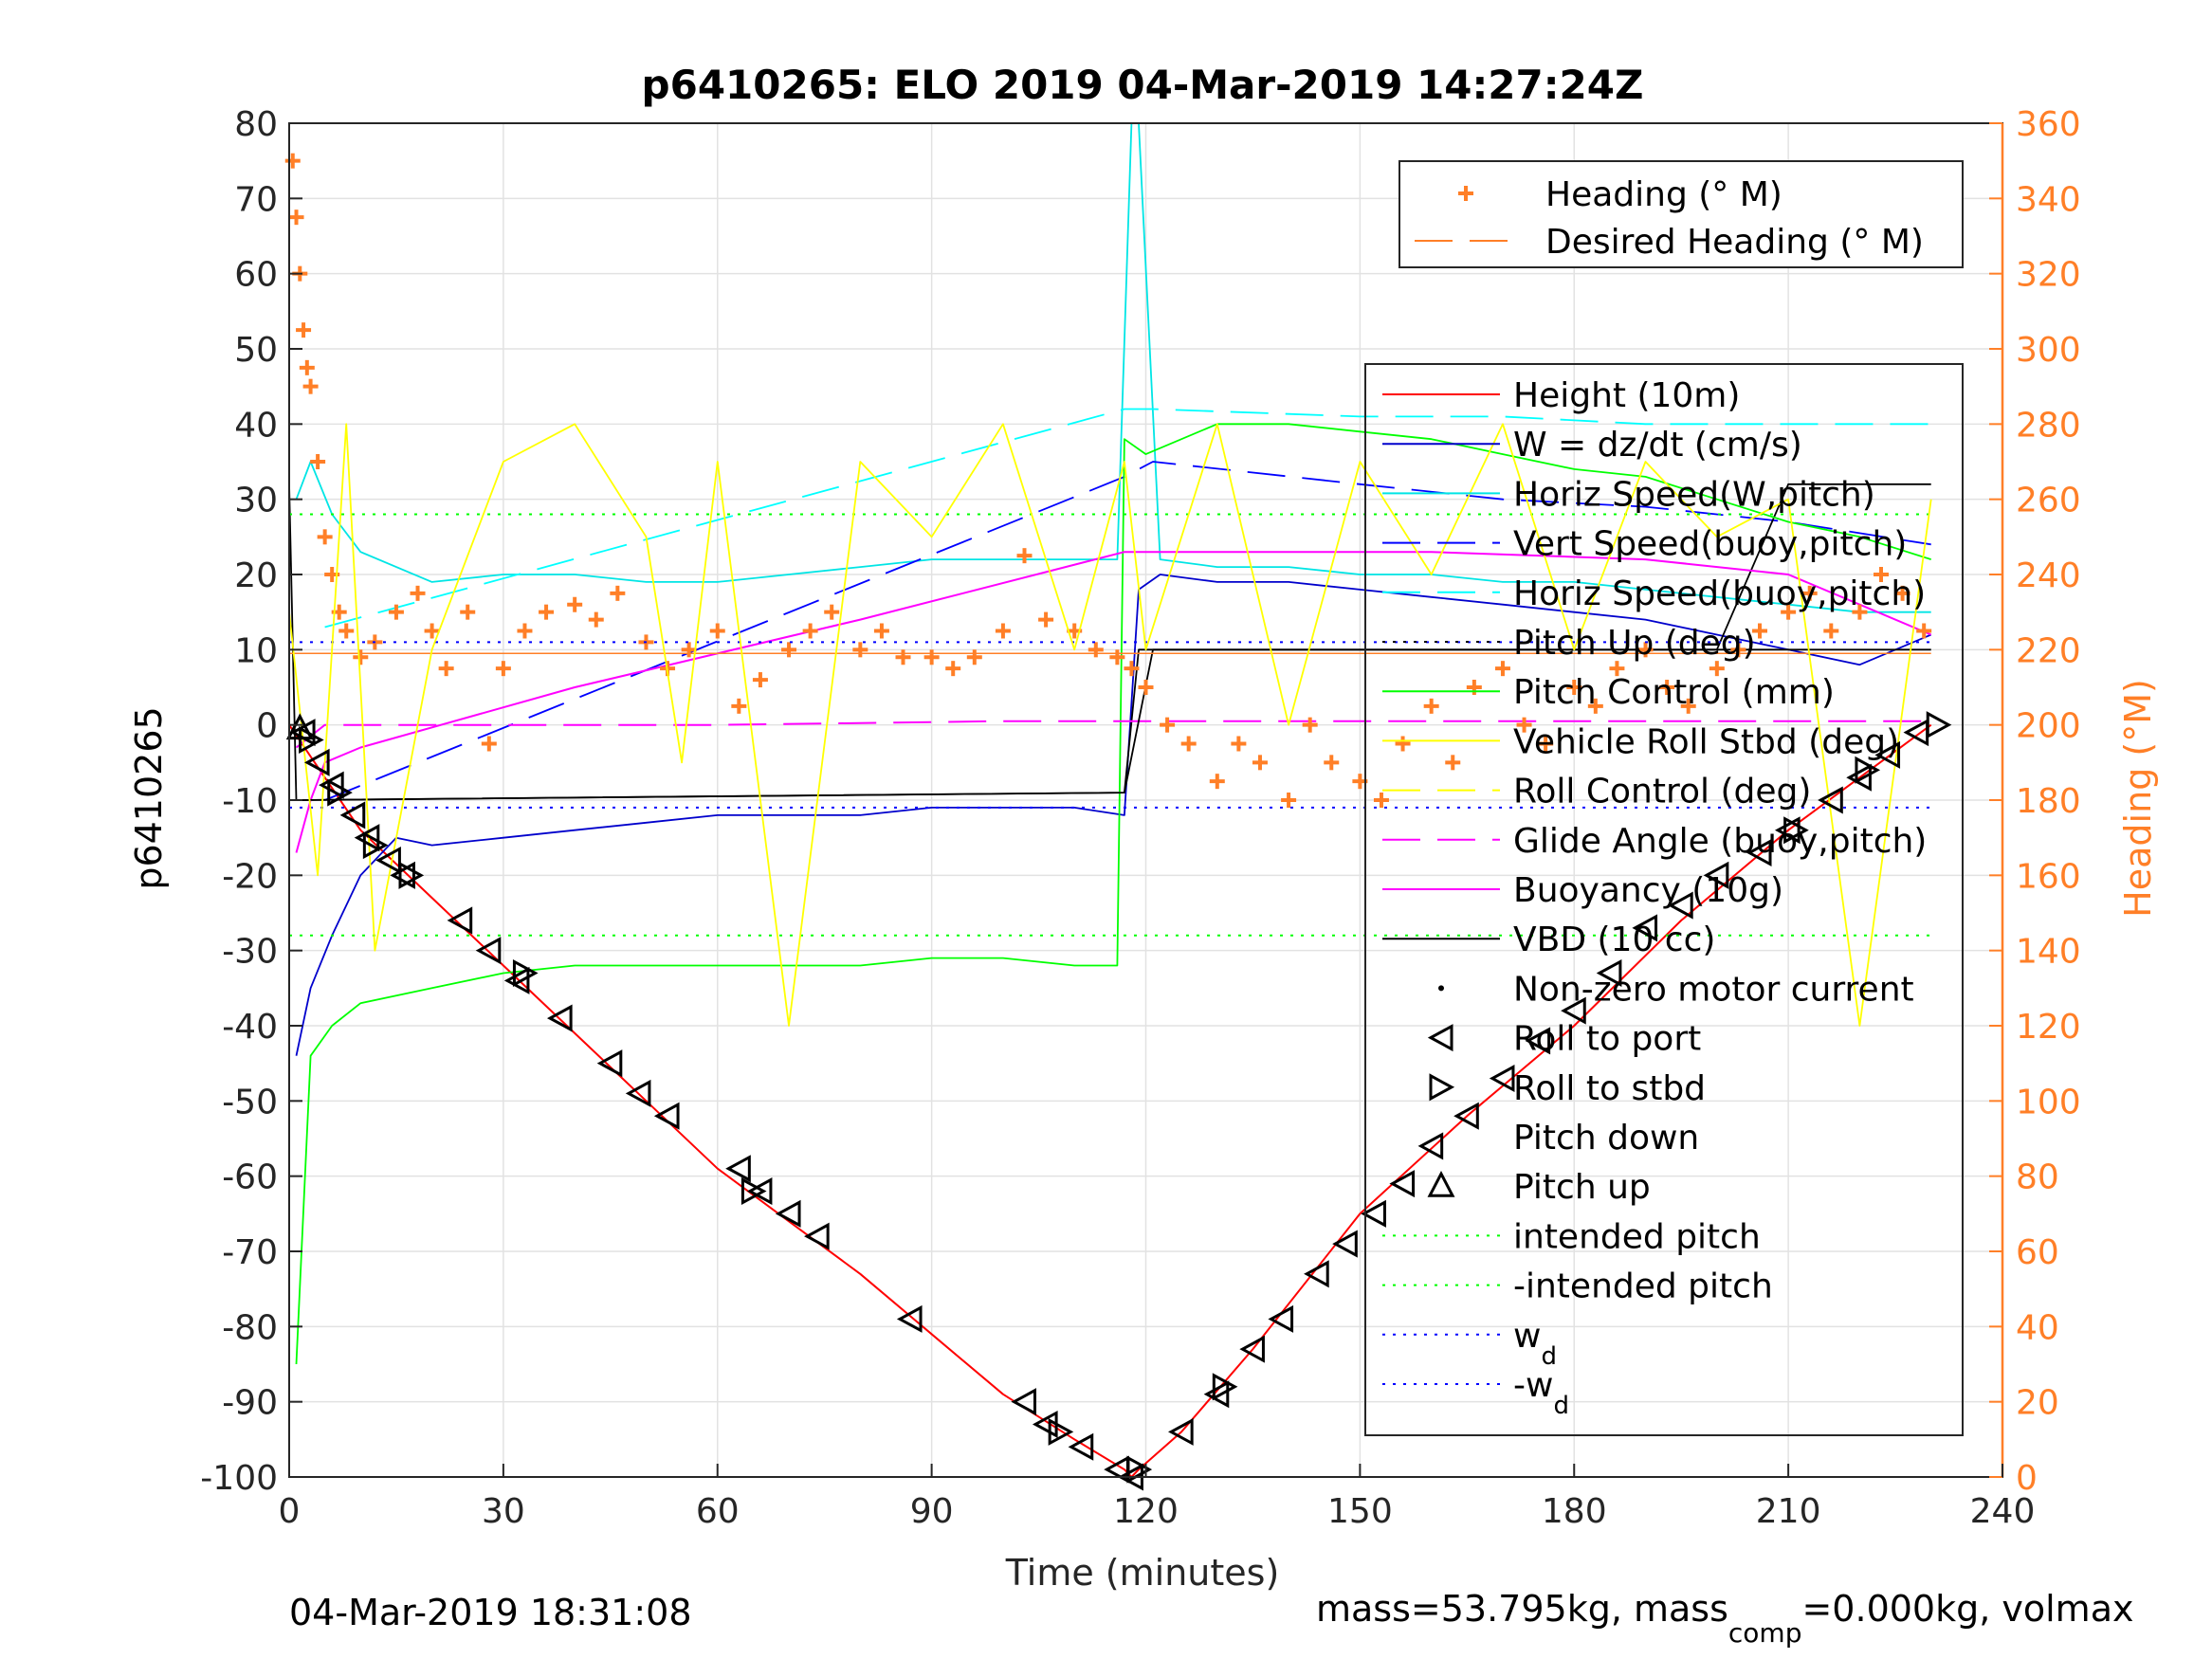 This screenshot has width=2212, height=1659. Describe the element at coordinates (2048, 275) in the screenshot. I see `right-tick-label: 320` at that location.